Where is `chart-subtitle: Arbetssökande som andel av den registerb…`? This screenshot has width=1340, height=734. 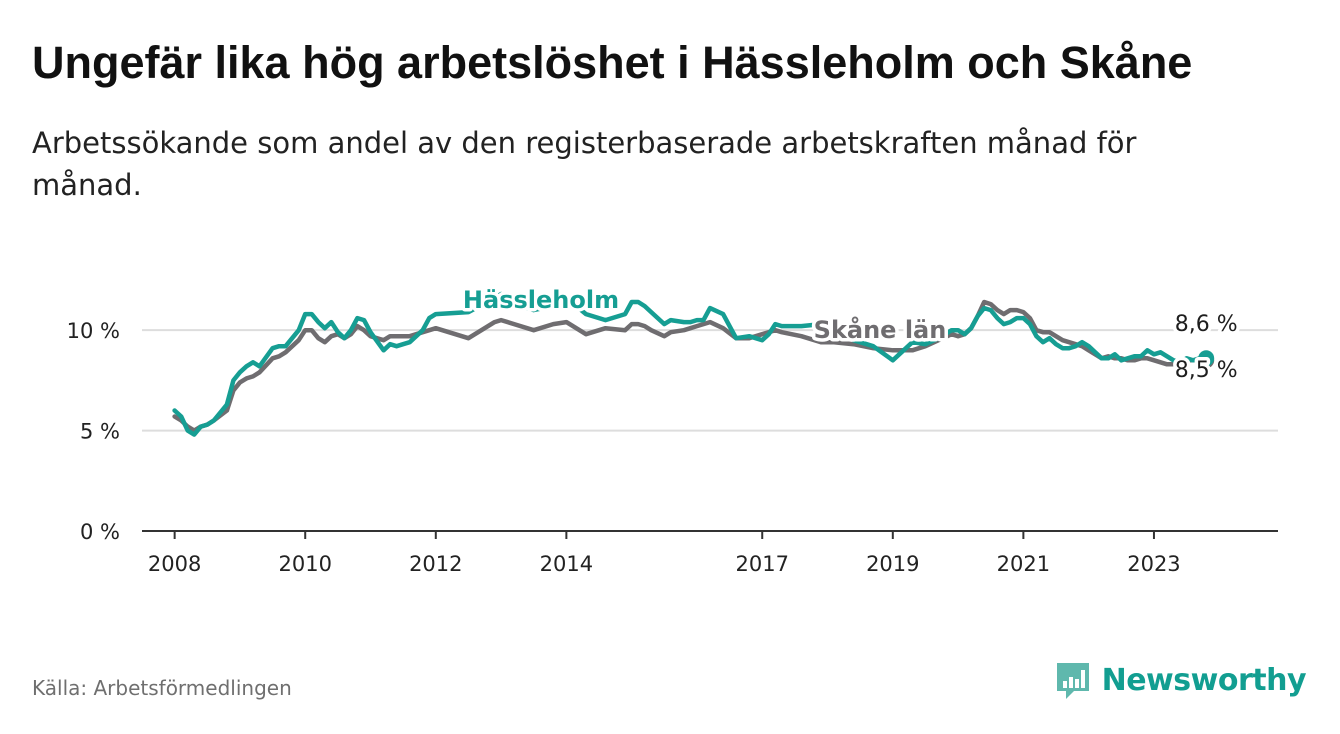 chart-subtitle: Arbetssökande som andel av den registerb… is located at coordinates (584, 164).